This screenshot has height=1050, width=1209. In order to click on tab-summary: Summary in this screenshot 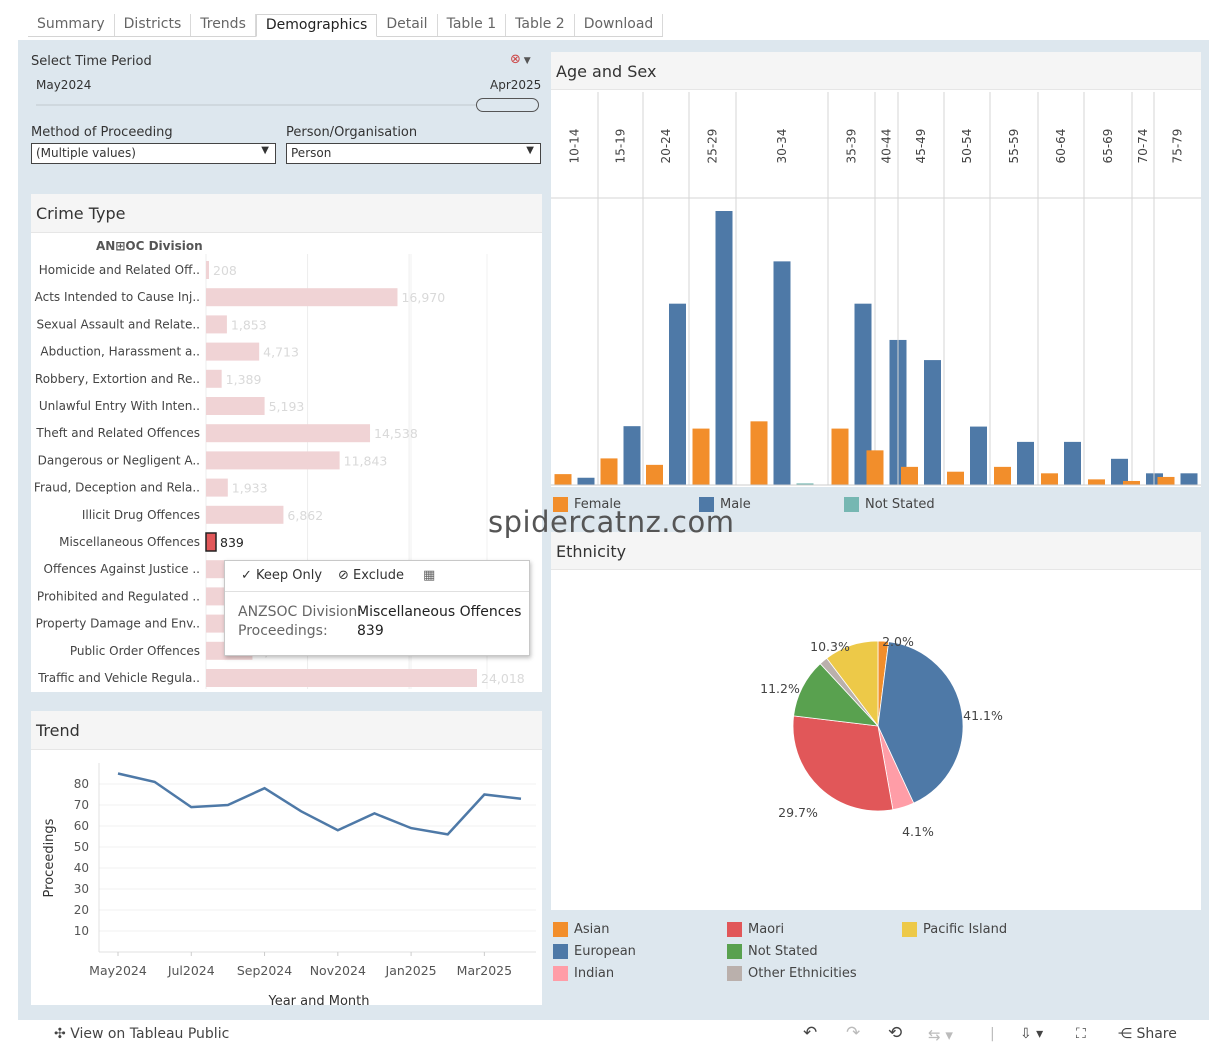, I will do `click(71, 25)`.